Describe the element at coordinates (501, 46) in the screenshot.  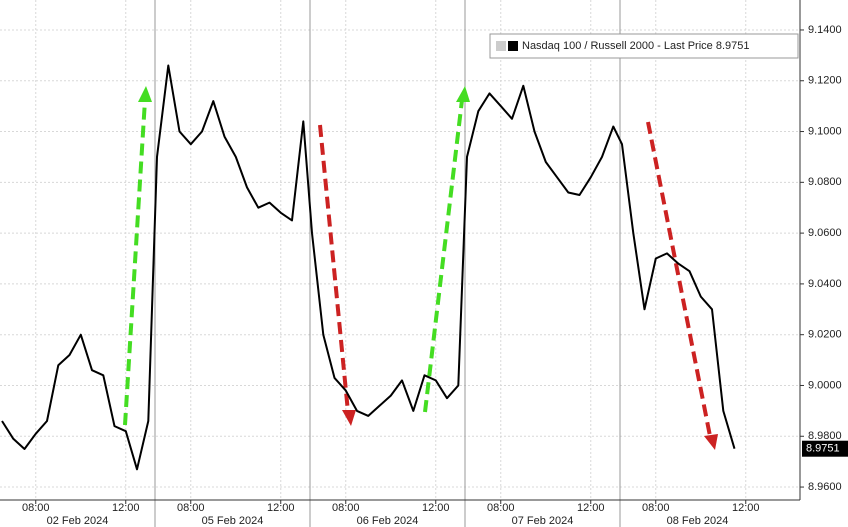
I see `legend-icon` at that location.